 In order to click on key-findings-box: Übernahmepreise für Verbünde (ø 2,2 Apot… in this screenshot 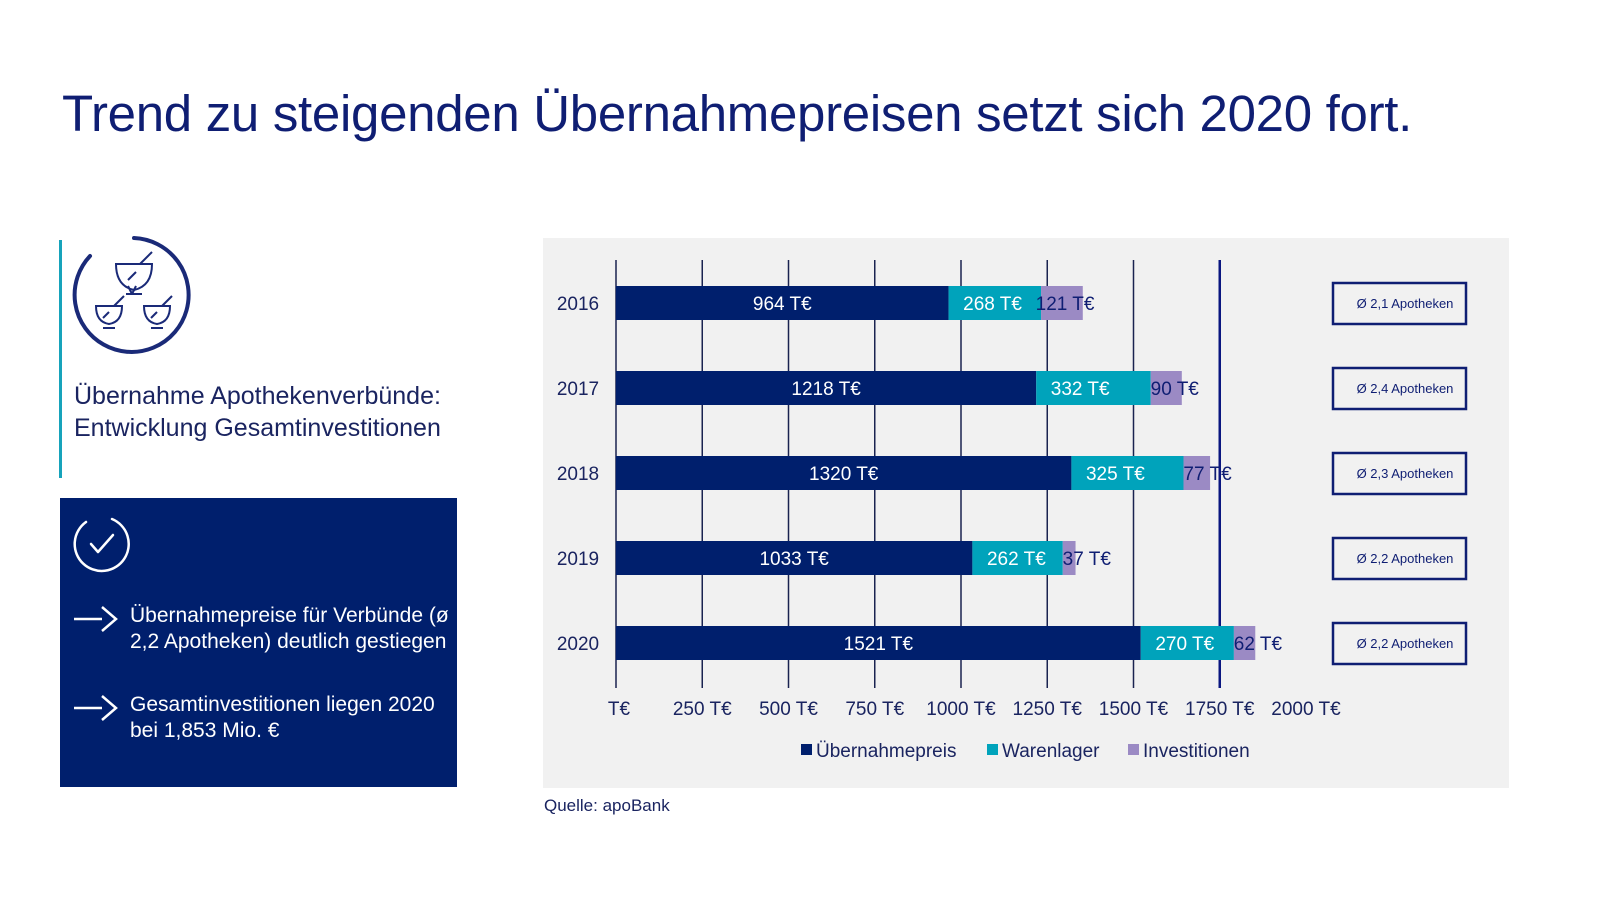, I will do `click(258, 642)`.